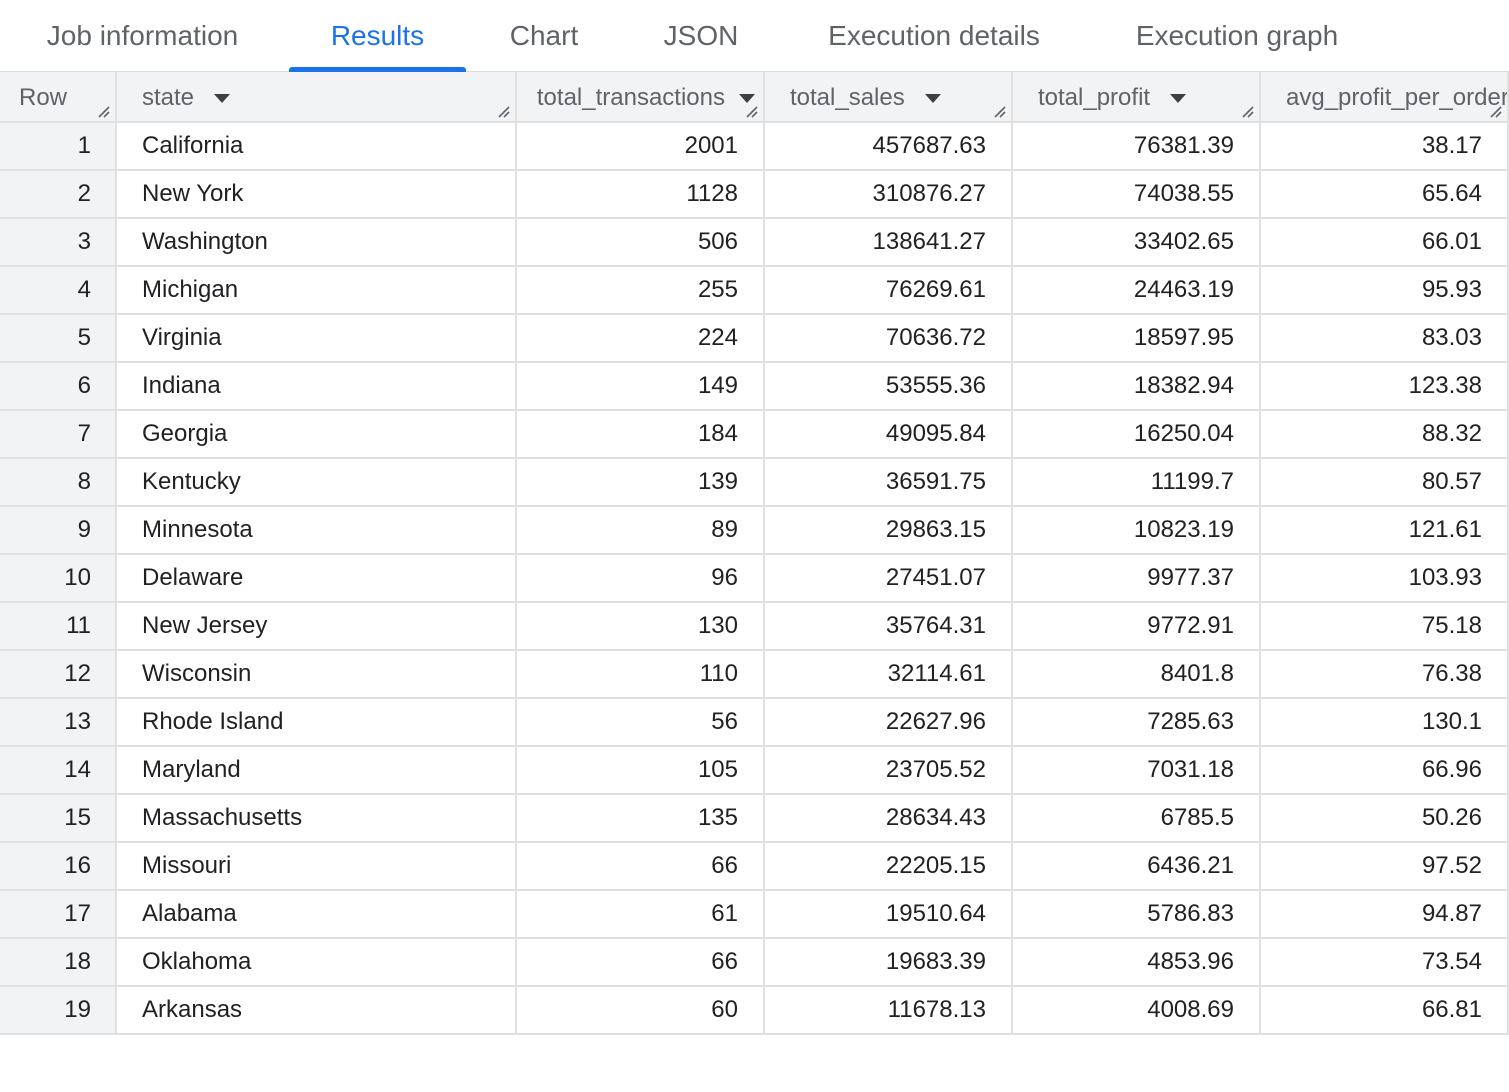  I want to click on avg-profit-per-order-cell: 94.87, so click(1384, 914).